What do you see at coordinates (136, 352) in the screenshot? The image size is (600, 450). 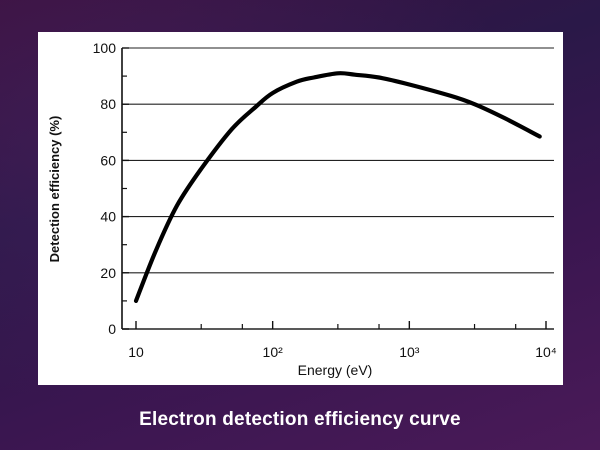 I see `x-tick-label: 10` at bounding box center [136, 352].